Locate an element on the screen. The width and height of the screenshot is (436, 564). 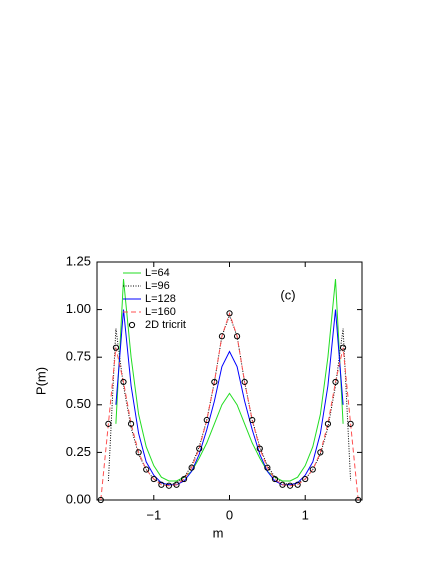
legend-entry: L=128 is located at coordinates (149, 299).